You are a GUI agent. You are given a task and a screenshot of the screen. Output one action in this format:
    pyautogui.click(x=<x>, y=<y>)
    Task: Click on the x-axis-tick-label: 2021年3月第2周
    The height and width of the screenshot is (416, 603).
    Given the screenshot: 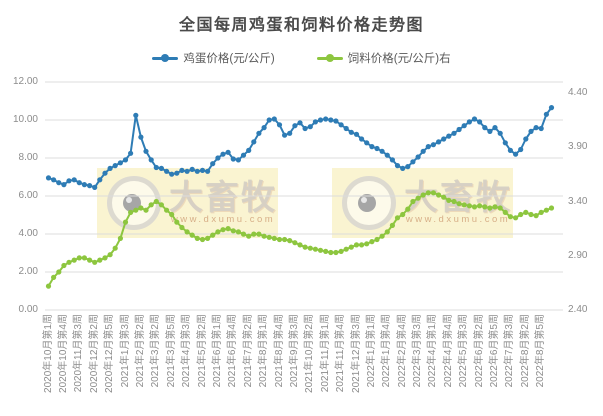 What is the action you would take?
    pyautogui.click(x=156, y=351)
    